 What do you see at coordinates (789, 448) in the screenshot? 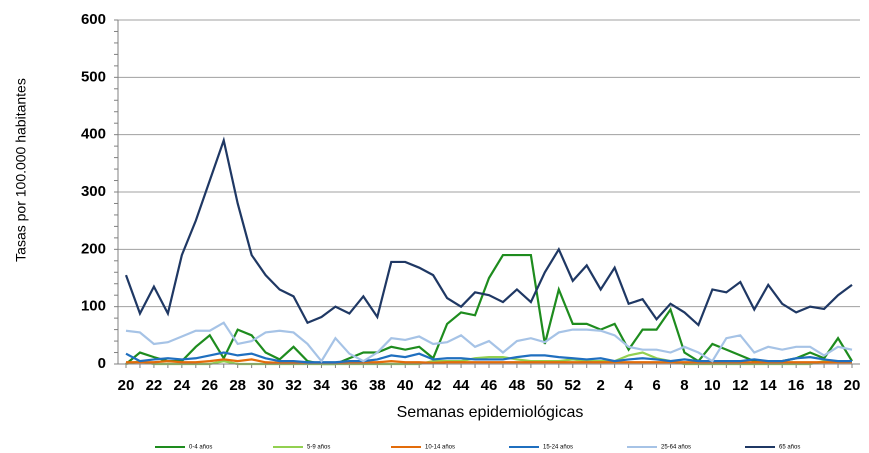
I see `legend-label: 65 años` at bounding box center [789, 448].